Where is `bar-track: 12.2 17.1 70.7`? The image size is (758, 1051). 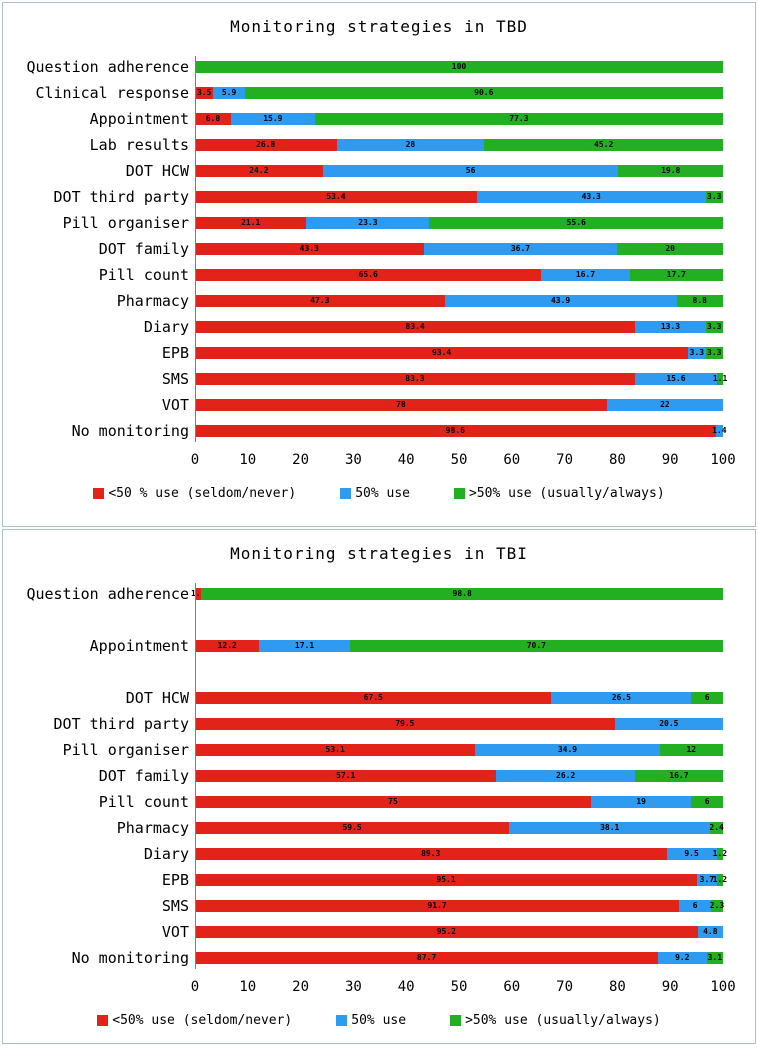
bar-track: 12.2 17.1 70.7 is located at coordinates (459, 646).